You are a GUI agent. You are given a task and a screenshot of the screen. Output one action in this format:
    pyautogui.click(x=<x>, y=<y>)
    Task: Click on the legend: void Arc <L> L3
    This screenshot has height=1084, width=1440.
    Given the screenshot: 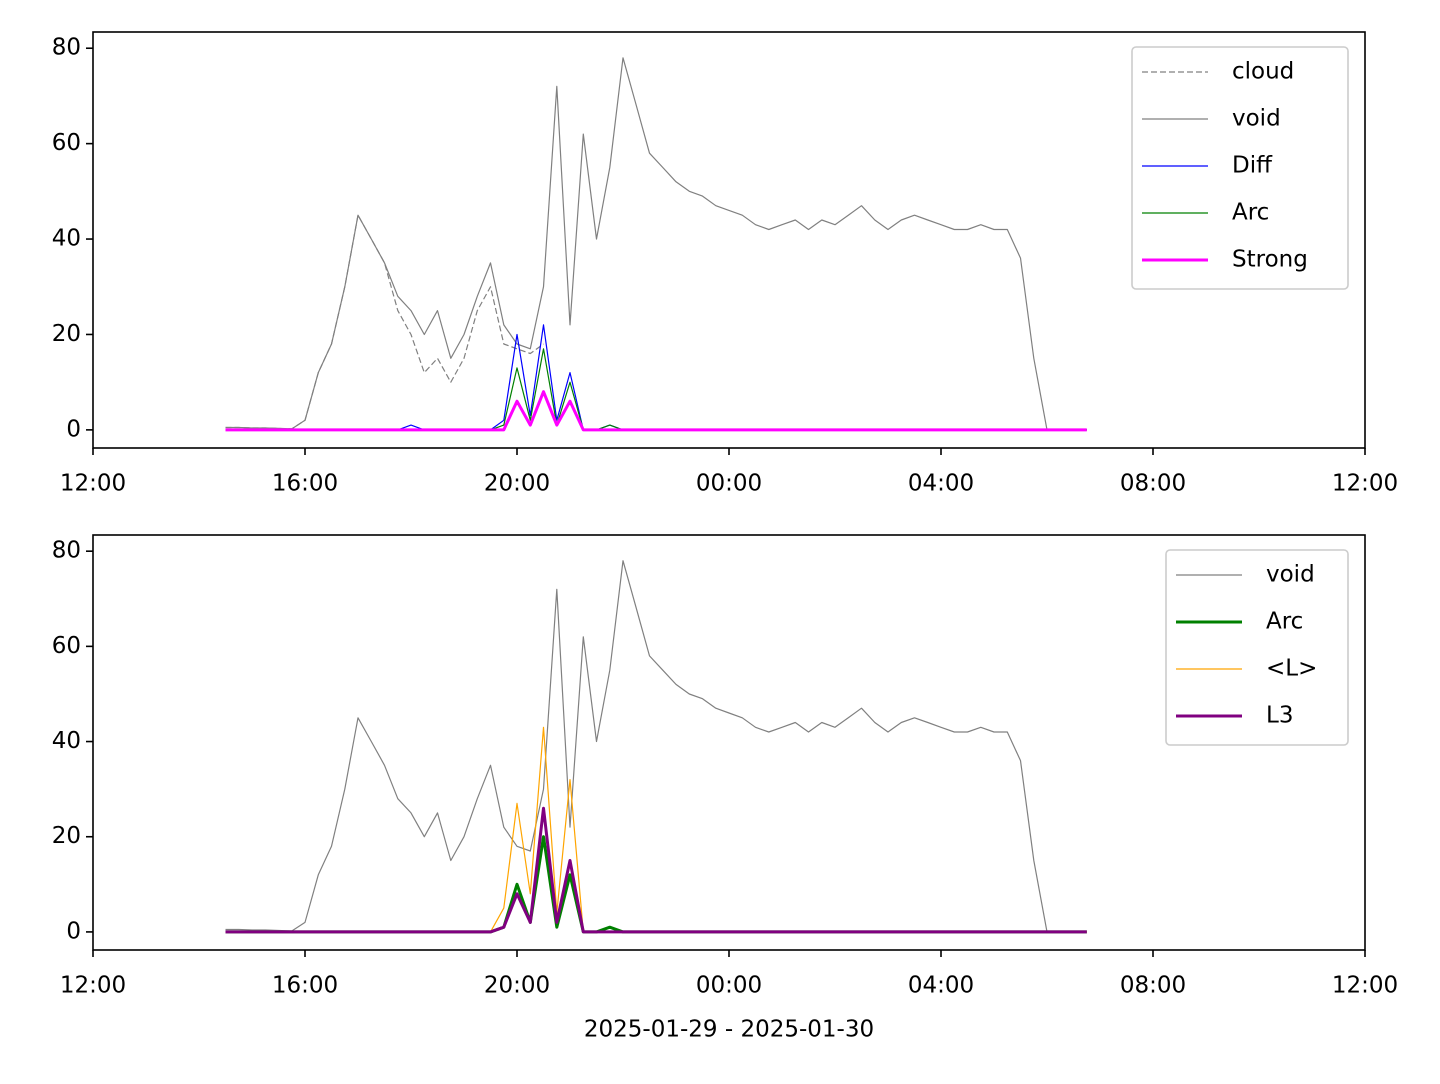 What is the action you would take?
    pyautogui.click(x=1257, y=647)
    